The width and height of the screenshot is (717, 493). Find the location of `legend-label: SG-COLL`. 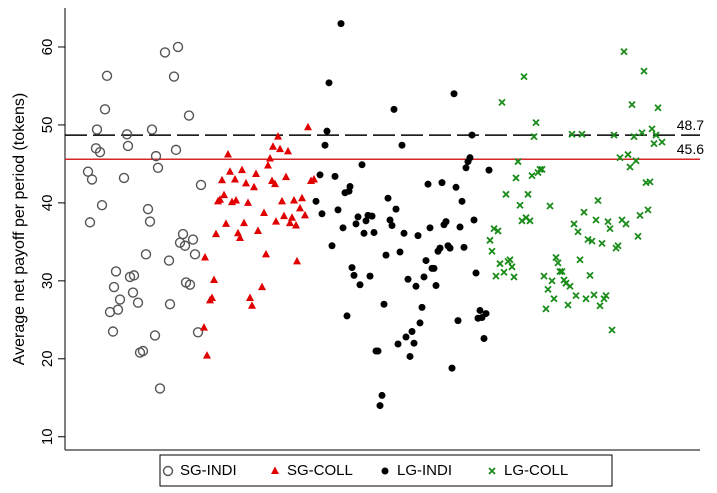

legend-label: SG-COLL is located at coordinates (320, 470).